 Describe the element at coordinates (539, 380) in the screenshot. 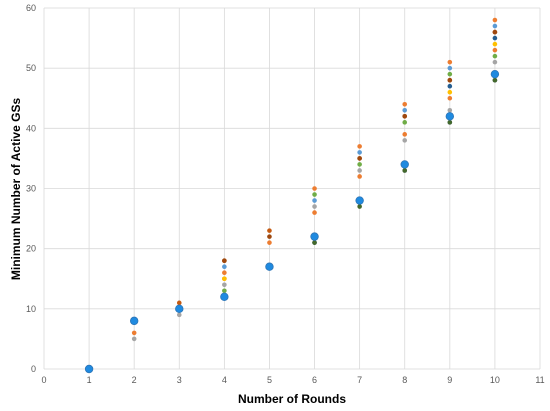

I see `x-tick-label: 11` at that location.